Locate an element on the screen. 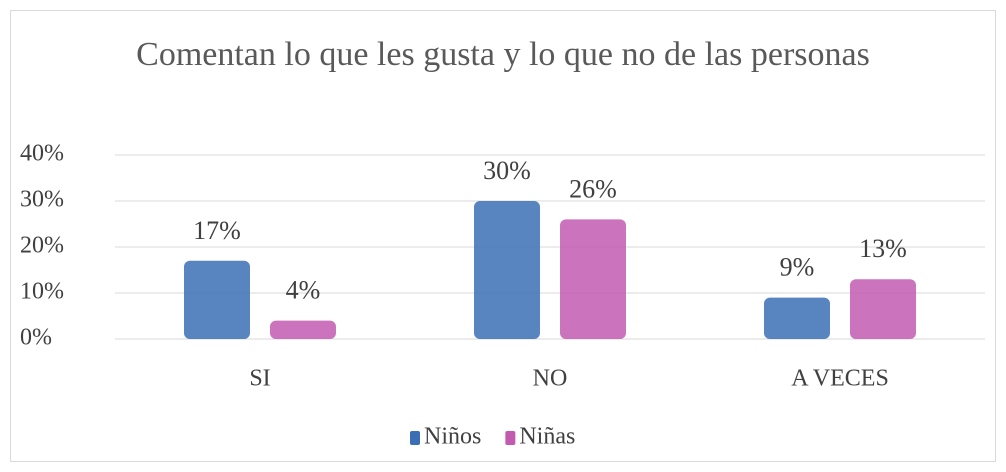 The image size is (1006, 472). data-label: 30% is located at coordinates (507, 170).